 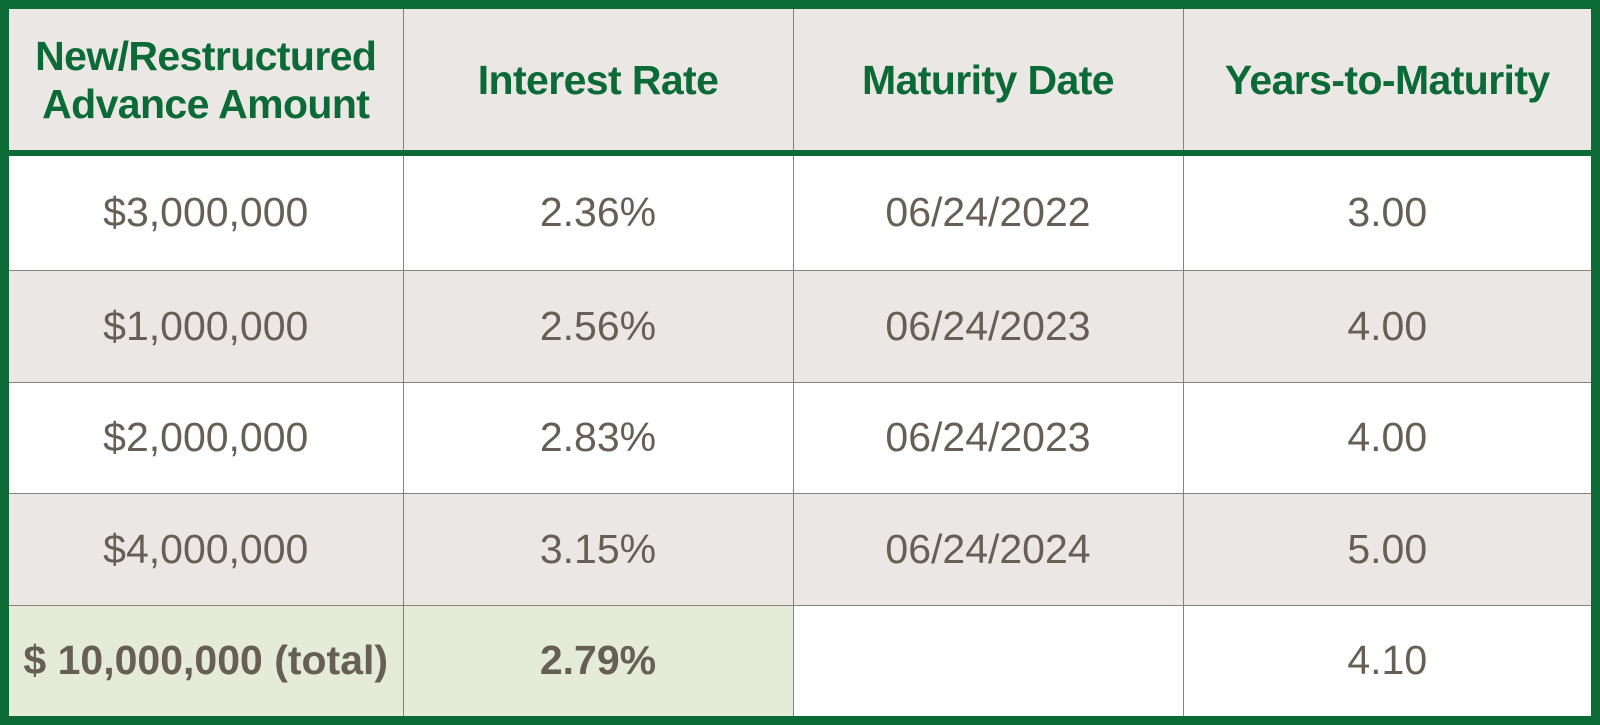 What do you see at coordinates (206, 438) in the screenshot?
I see `cell-amount: $2,000,000` at bounding box center [206, 438].